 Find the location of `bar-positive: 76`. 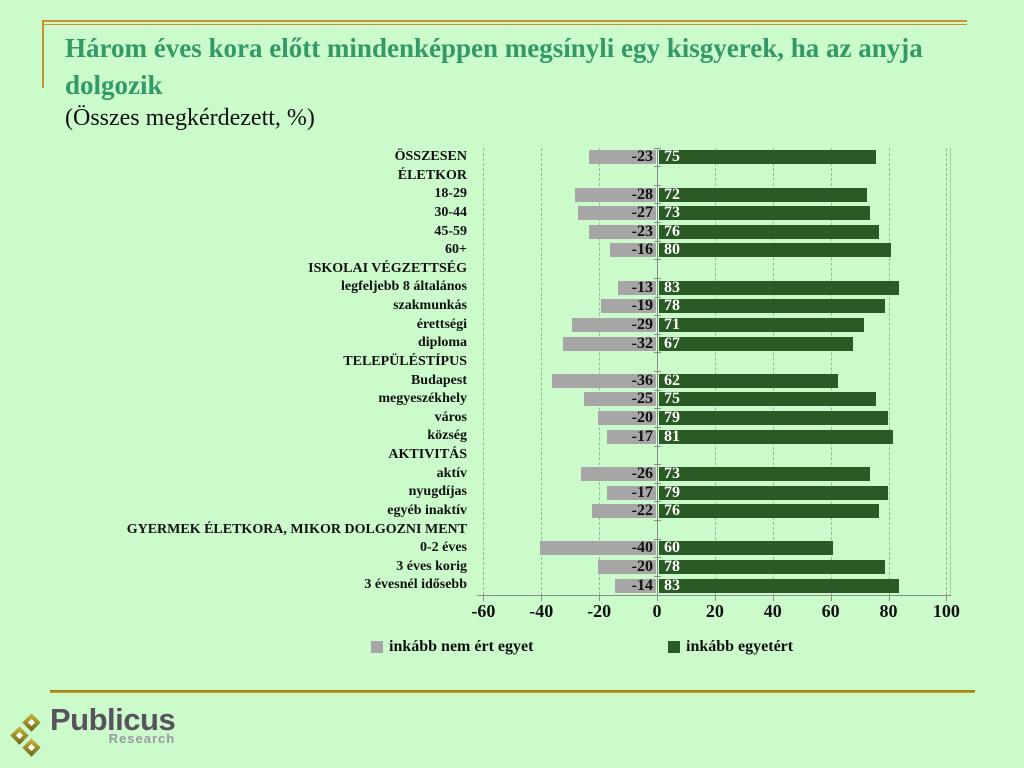

bar-positive: 76 is located at coordinates (769, 231).